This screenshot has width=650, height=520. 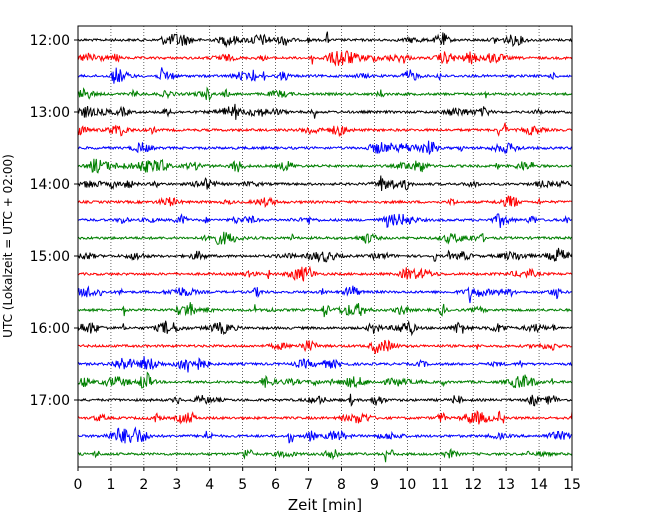 I want to click on y-tick-label: 12:00, so click(x=50, y=41).